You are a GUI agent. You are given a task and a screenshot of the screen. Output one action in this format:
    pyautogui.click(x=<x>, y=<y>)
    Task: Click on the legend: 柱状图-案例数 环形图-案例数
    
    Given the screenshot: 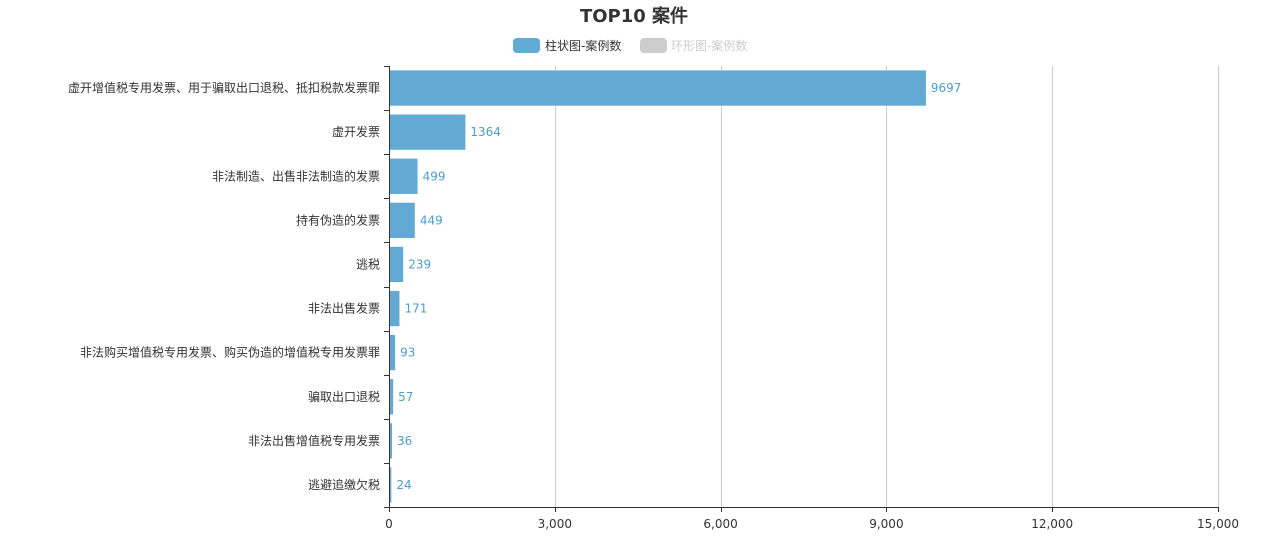 What is the action you would take?
    pyautogui.click(x=630, y=45)
    